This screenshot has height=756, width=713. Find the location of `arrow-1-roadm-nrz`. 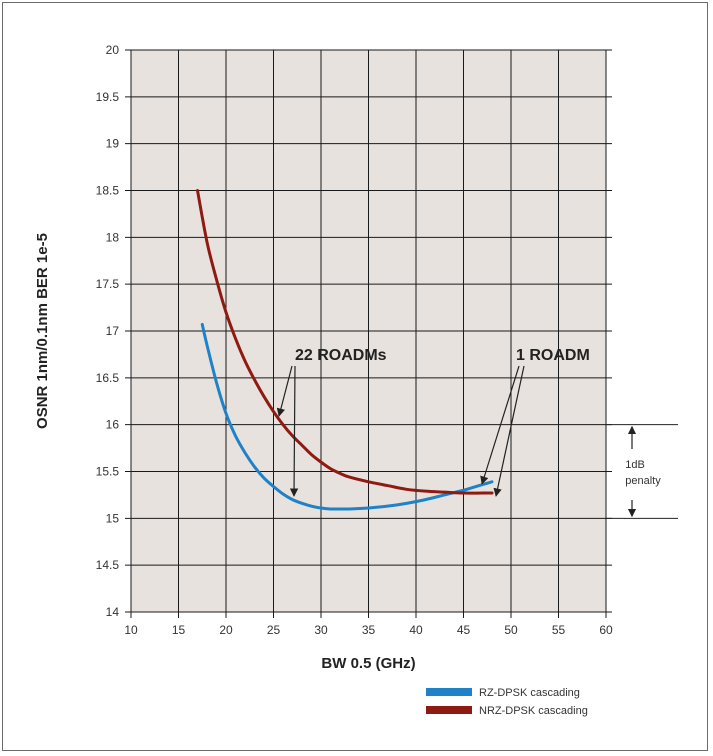

arrow-1-roadm-nrz is located at coordinates (509, 431).